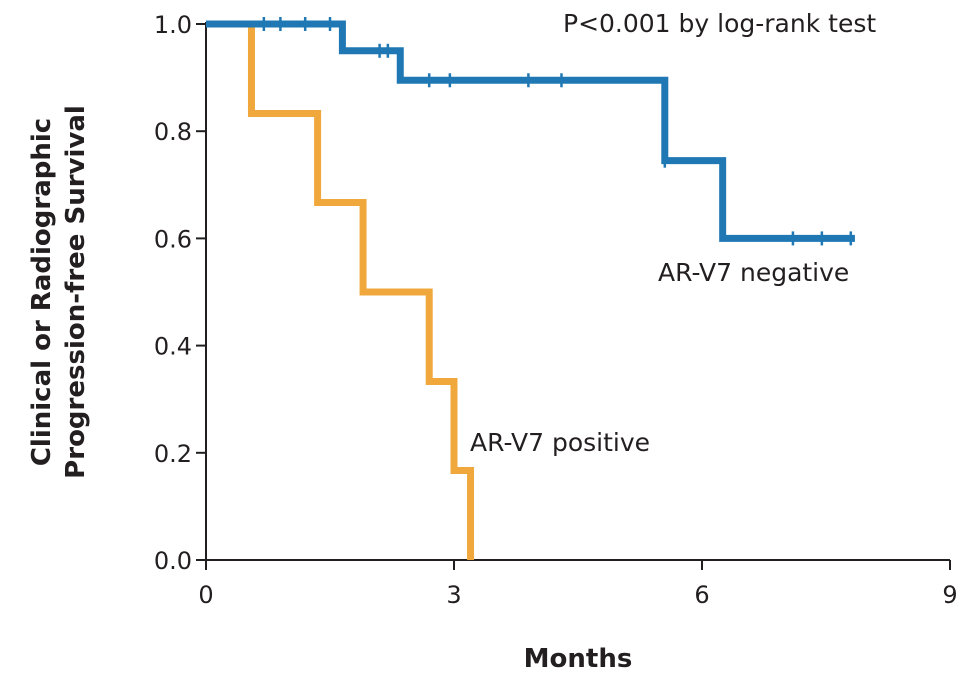 This screenshot has height=674, width=977. I want to click on y-axis-title-line-1: Clinical or Radiographic, so click(42, 292).